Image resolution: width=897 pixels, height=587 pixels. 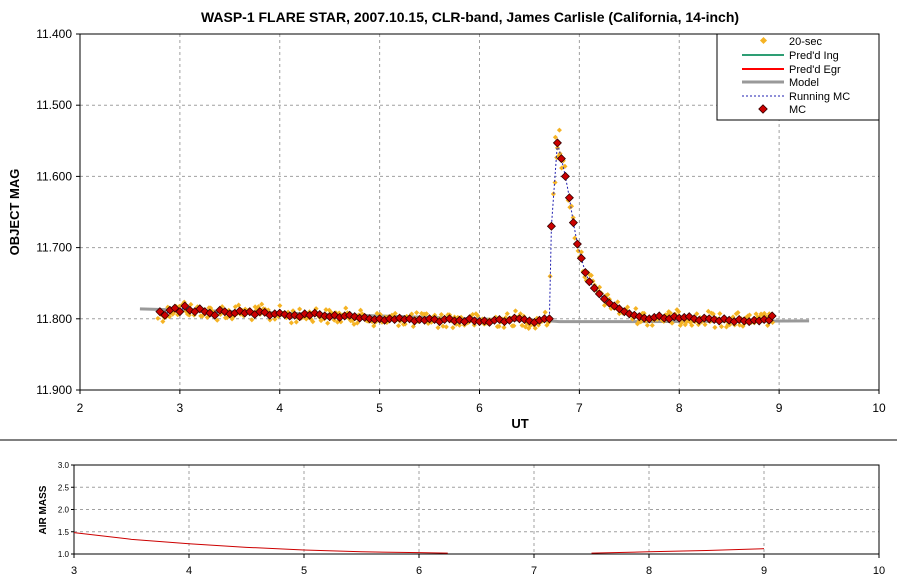 I want to click on airmass-x-tick-label: 4, so click(x=189, y=571).